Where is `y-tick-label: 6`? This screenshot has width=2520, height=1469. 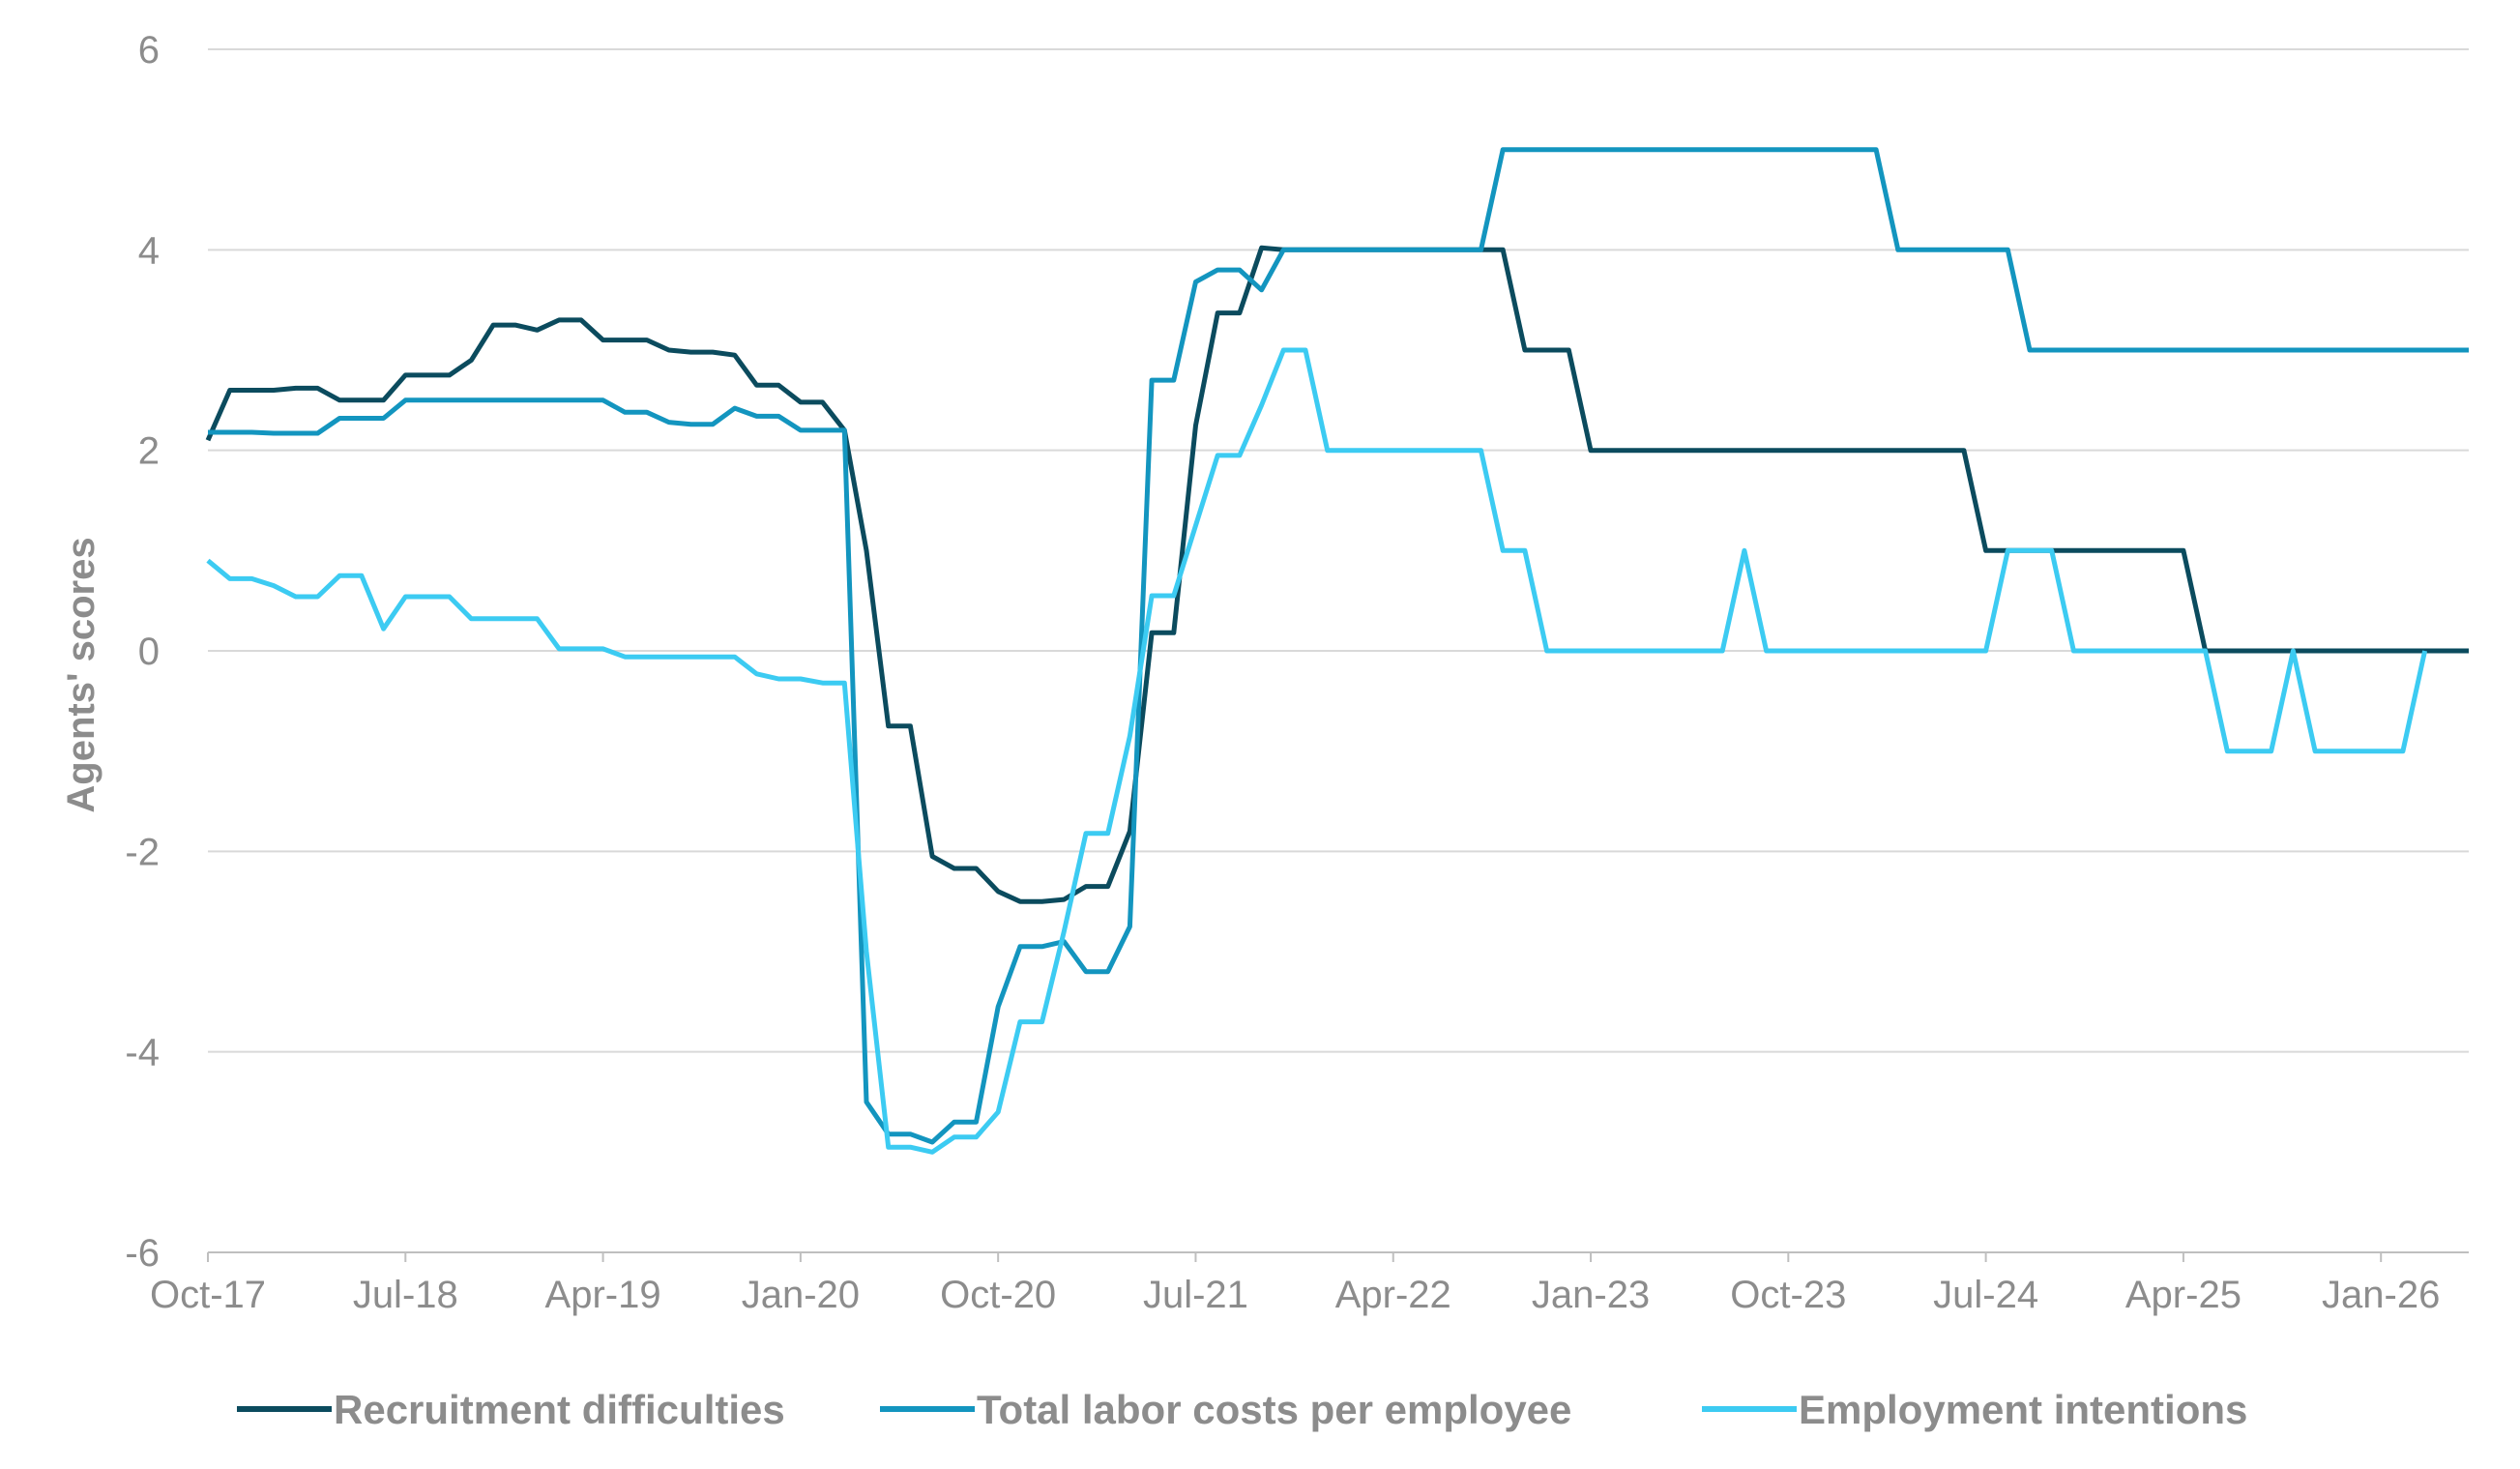
y-tick-label: 6 is located at coordinates (149, 50).